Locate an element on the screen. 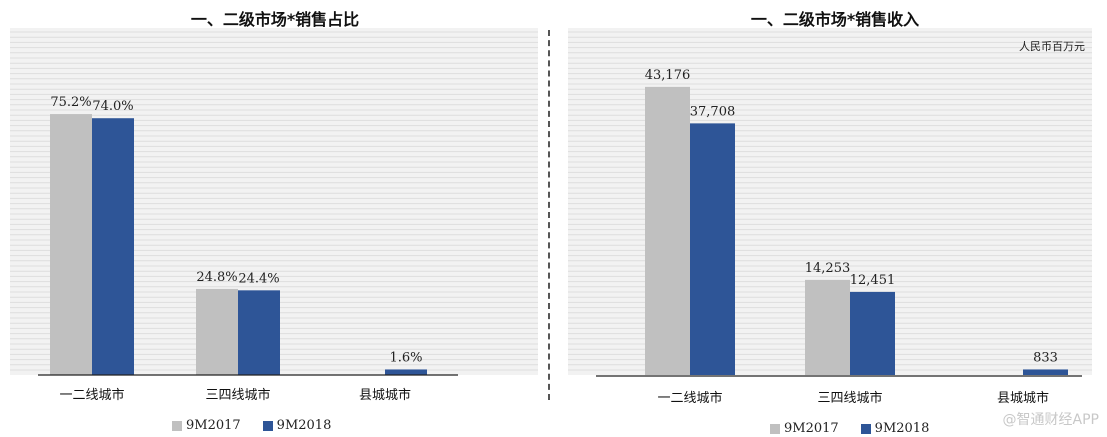 Image resolution: width=1107 pixels, height=437 pixels. chart-divider is located at coordinates (549, 215).